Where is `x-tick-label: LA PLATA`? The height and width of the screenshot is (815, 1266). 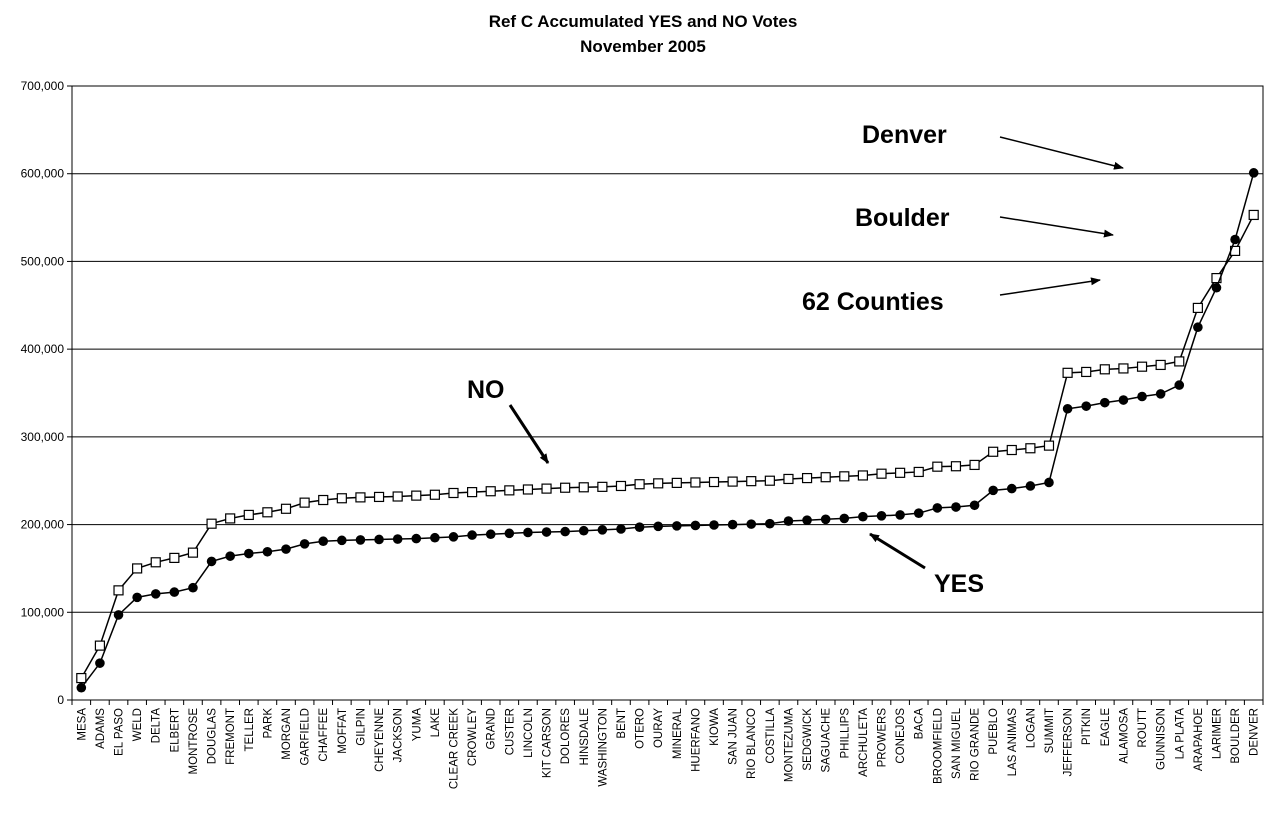
x-tick-label: LA PLATA is located at coordinates (1180, 734).